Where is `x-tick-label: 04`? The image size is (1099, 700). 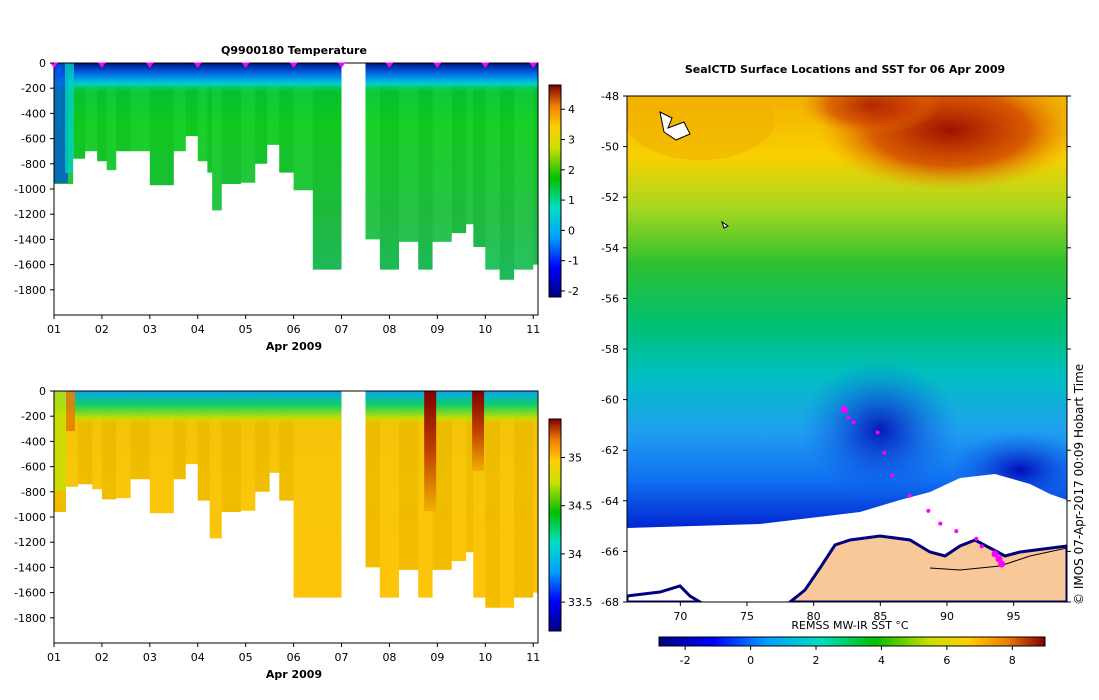 x-tick-label: 04 is located at coordinates (198, 657).